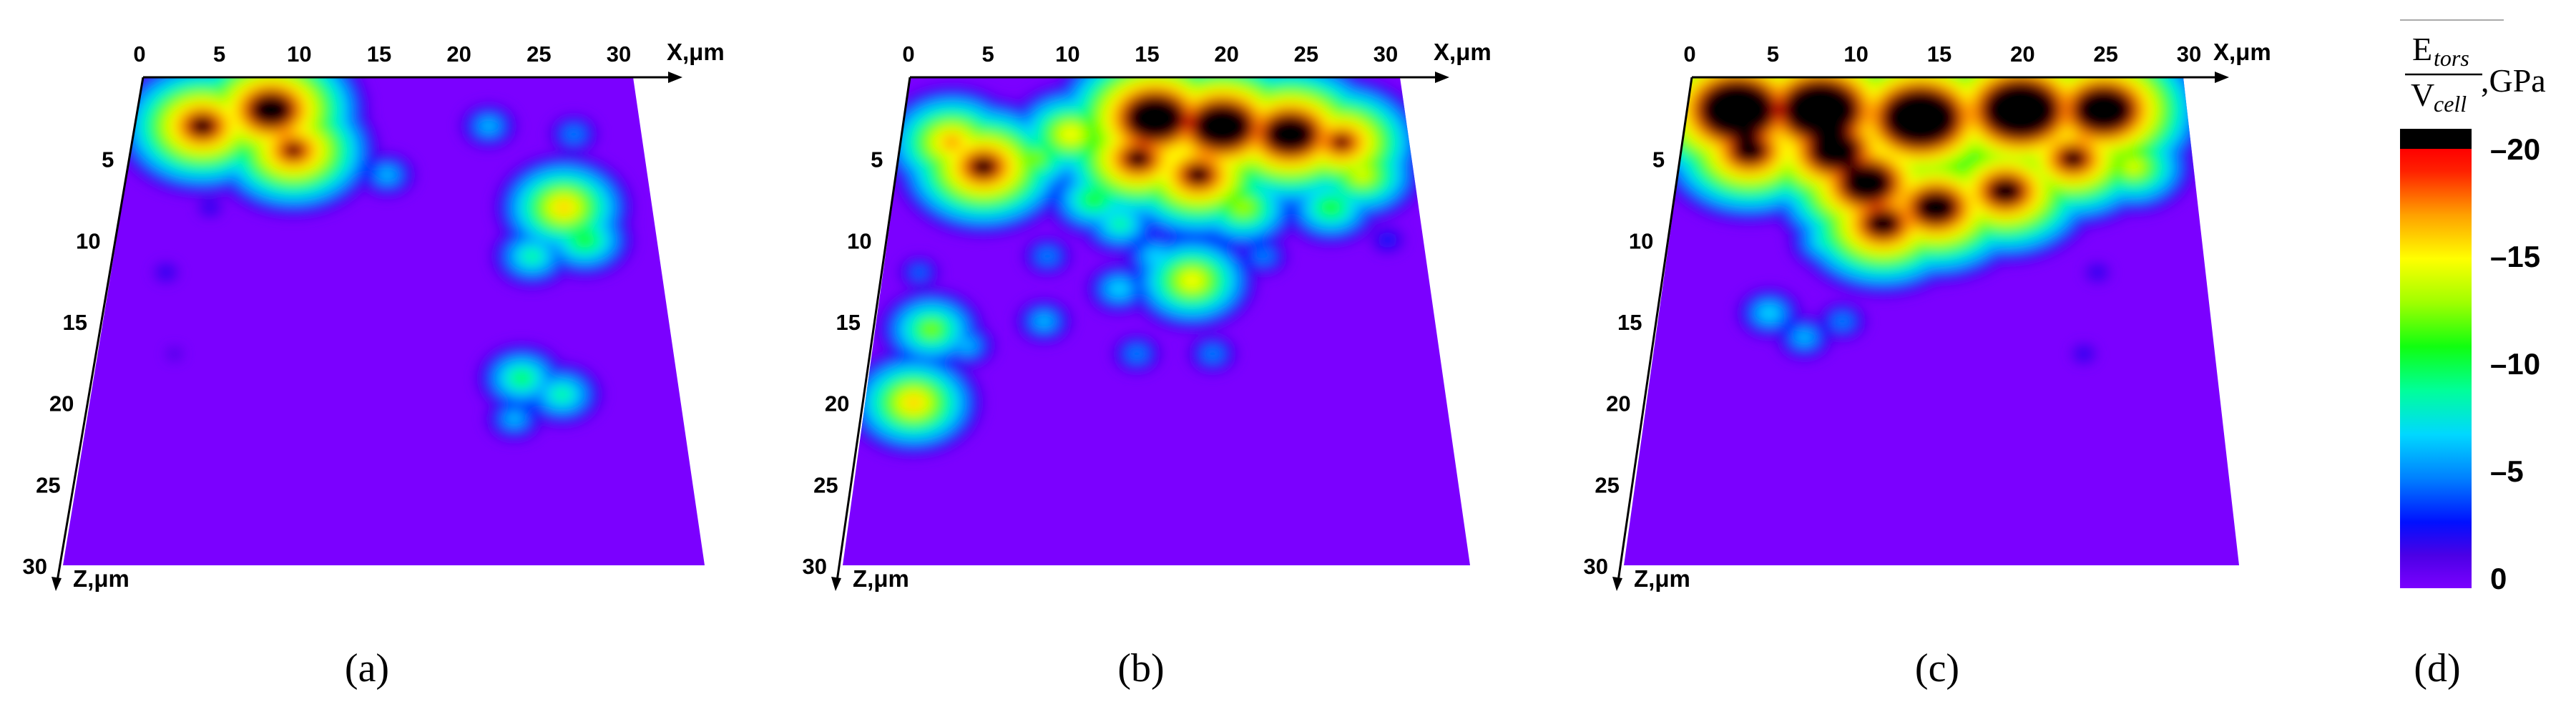 The width and height of the screenshot is (2576, 707). What do you see at coordinates (2436, 368) in the screenshot?
I see `colorbar-gradient` at bounding box center [2436, 368].